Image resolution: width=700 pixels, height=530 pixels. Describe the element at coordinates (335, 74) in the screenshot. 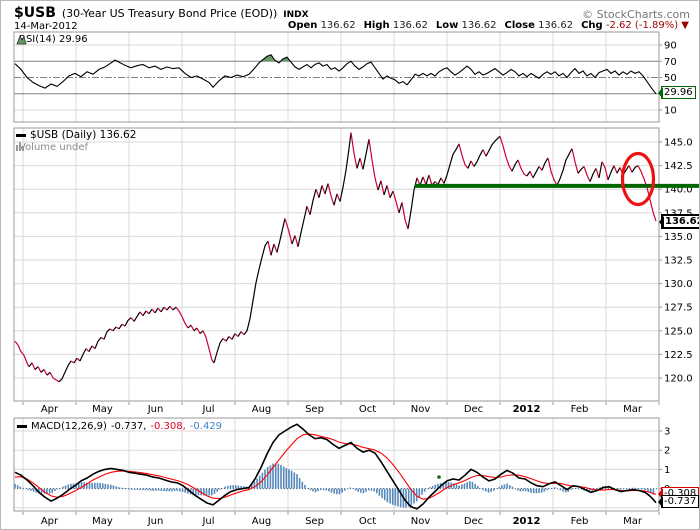

I see `rsi-line` at that location.